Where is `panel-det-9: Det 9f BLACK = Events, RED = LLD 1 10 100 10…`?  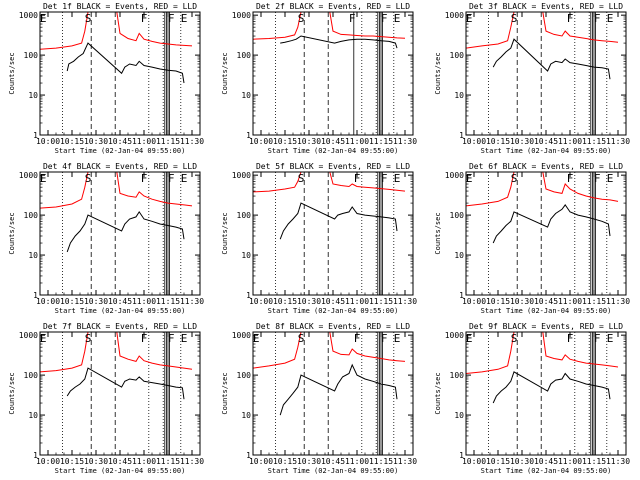 panel-det-9: Det 9f BLACK = Events, RED = LLD 1 10 100 10… is located at coordinates (532, 398).